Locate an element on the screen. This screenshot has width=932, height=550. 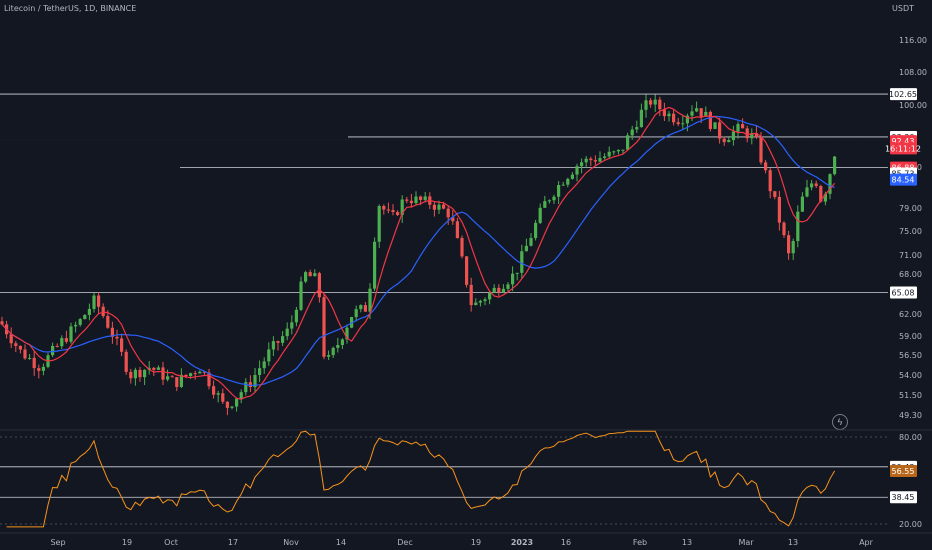
rsi-tick-label: 20.00 is located at coordinates (910, 524).